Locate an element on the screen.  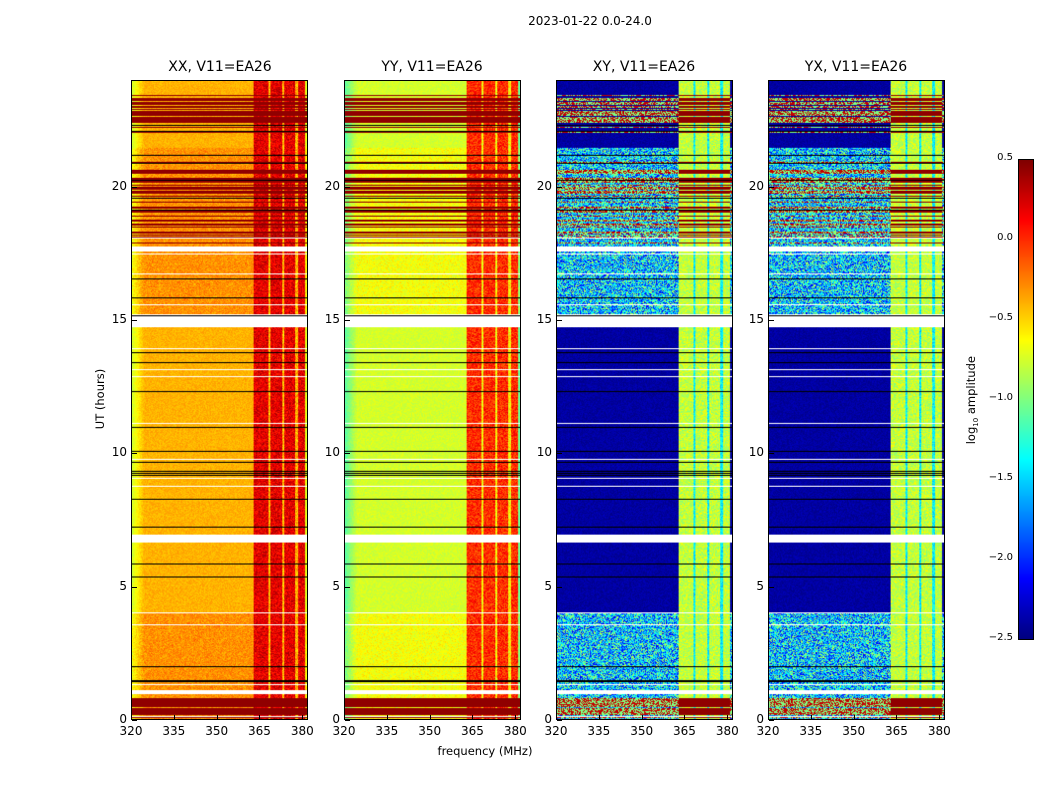
colorbar-tick-label: 0.5 is located at coordinates (1005, 157).